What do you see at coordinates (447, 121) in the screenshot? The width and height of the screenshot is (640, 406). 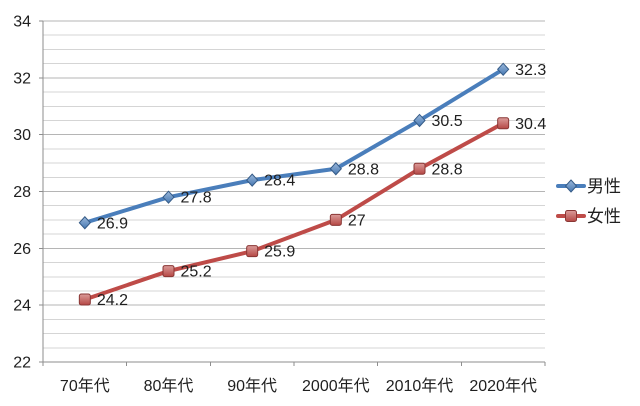 I see `series-male-data-label: 30.5` at bounding box center [447, 121].